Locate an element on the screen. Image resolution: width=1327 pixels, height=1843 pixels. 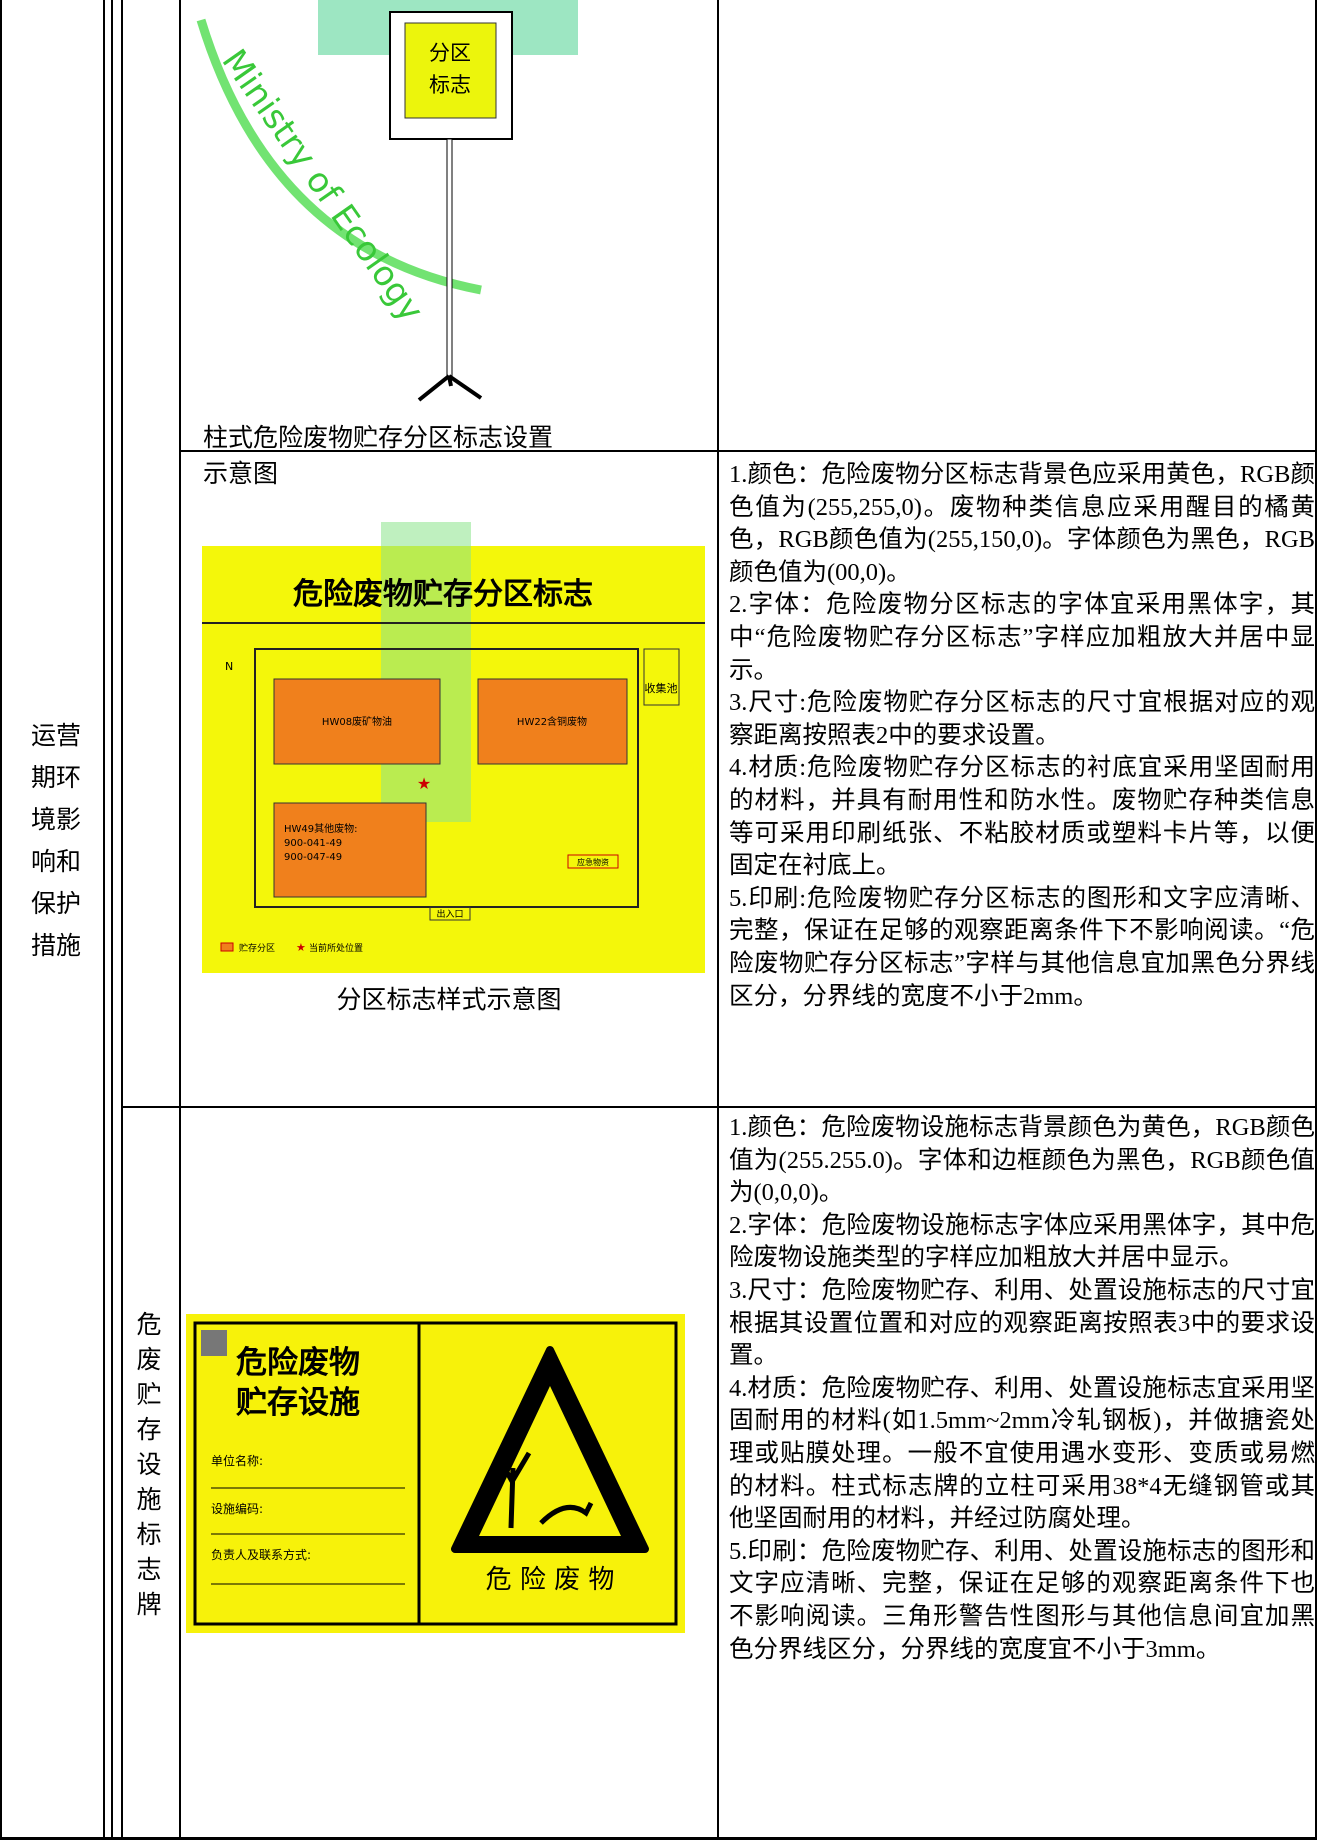
field: 单位名称: is located at coordinates (237, 1460).